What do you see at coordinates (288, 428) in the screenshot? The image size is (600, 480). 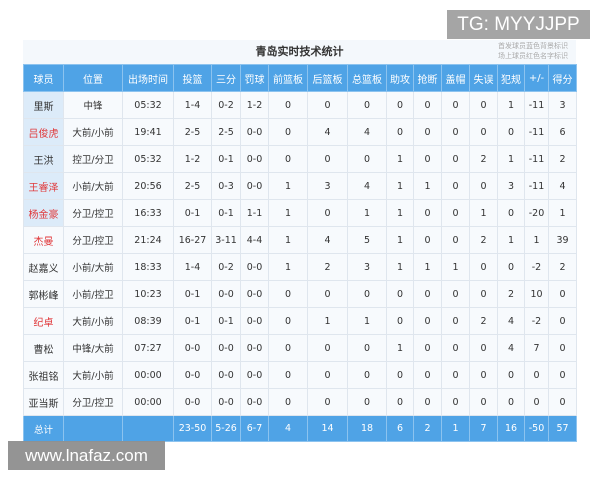 I see `total-cell: 4` at bounding box center [288, 428].